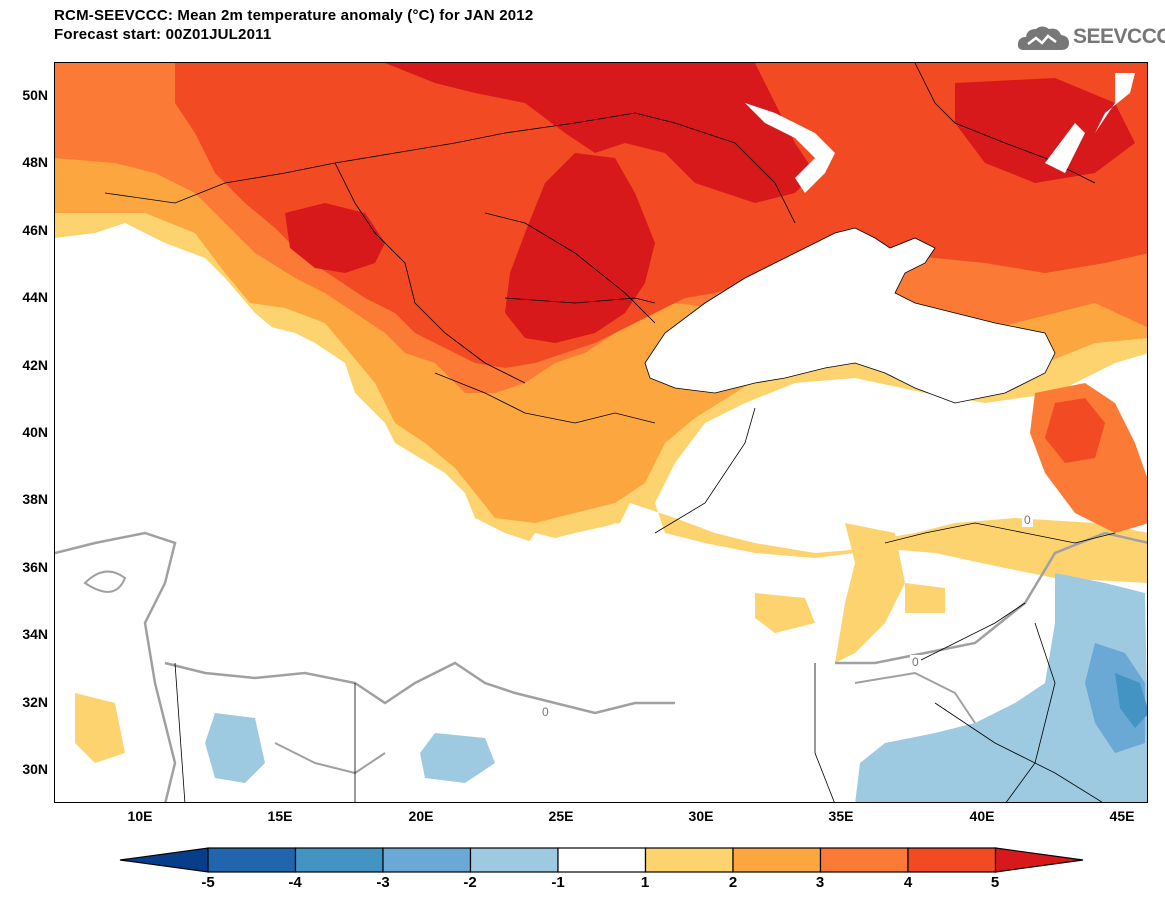 The width and height of the screenshot is (1165, 907). What do you see at coordinates (558, 882) in the screenshot?
I see `colorbar-label: -1` at bounding box center [558, 882].